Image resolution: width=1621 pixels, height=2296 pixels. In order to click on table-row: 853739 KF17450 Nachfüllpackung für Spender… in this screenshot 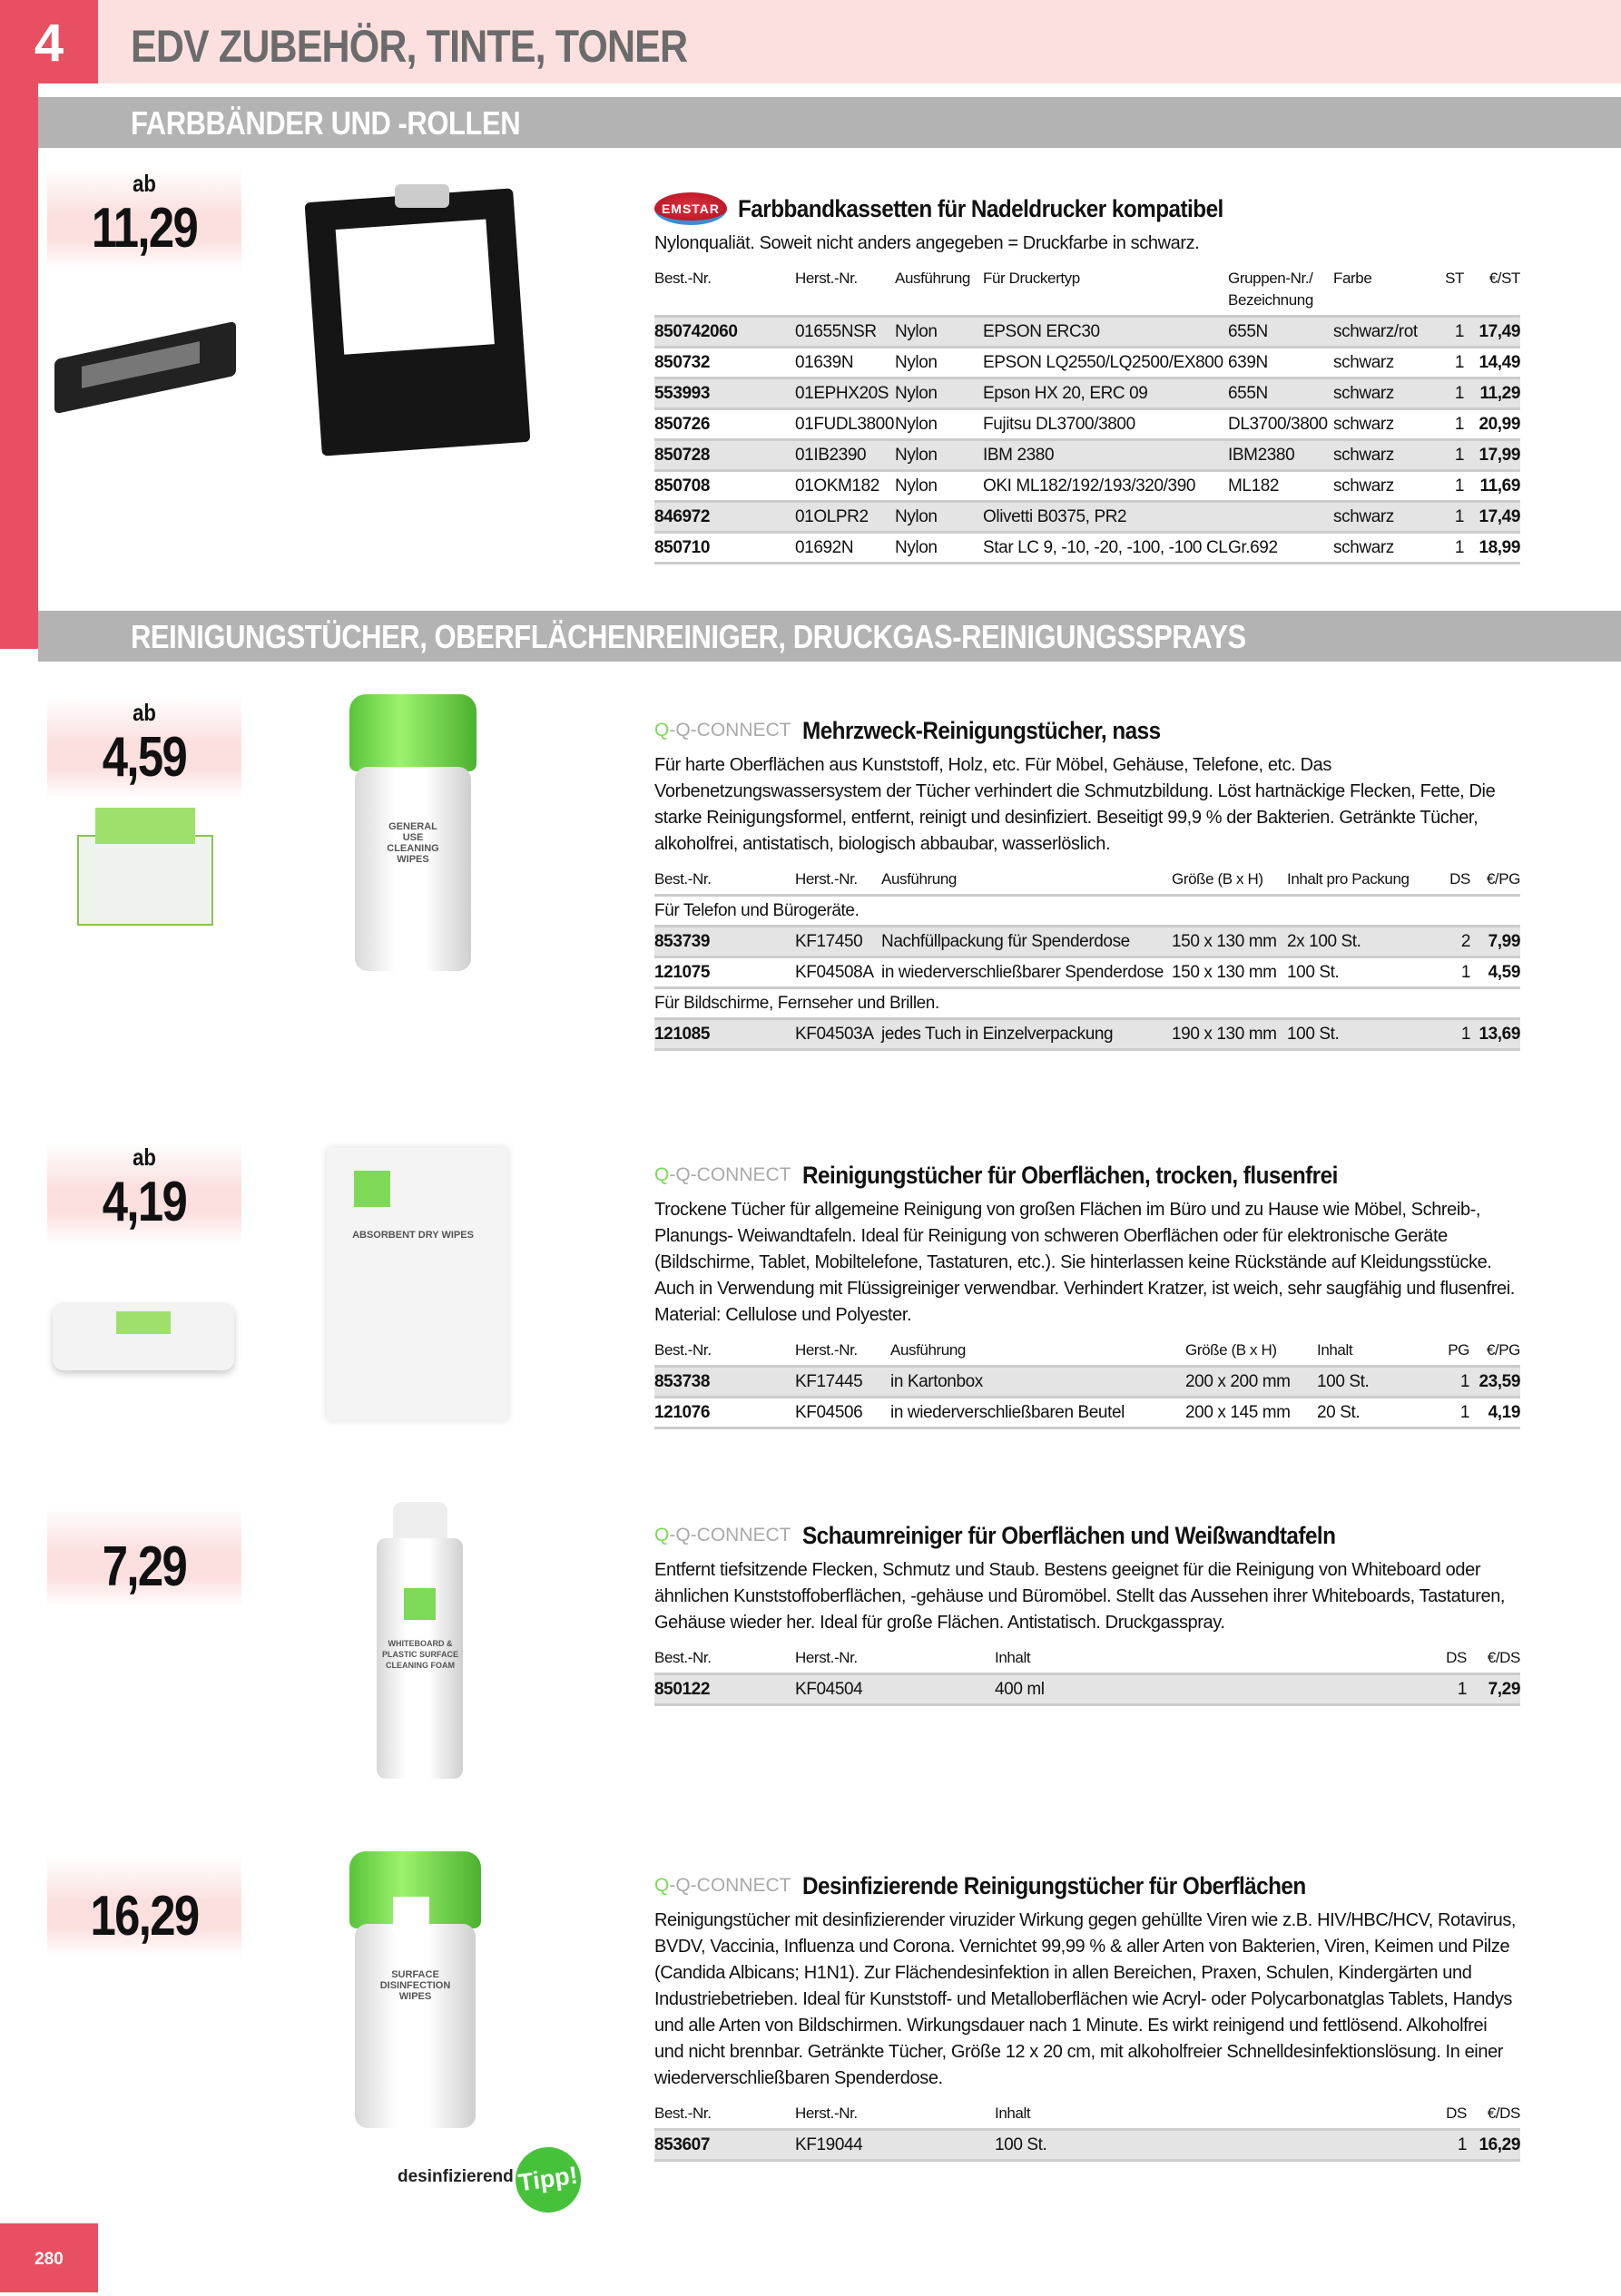, I will do `click(1087, 942)`.